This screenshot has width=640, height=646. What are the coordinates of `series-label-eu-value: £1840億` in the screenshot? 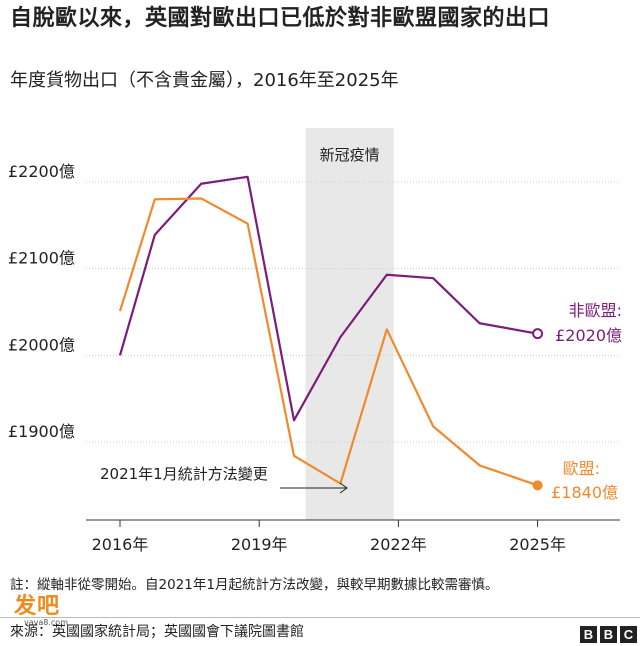 It's located at (584, 492).